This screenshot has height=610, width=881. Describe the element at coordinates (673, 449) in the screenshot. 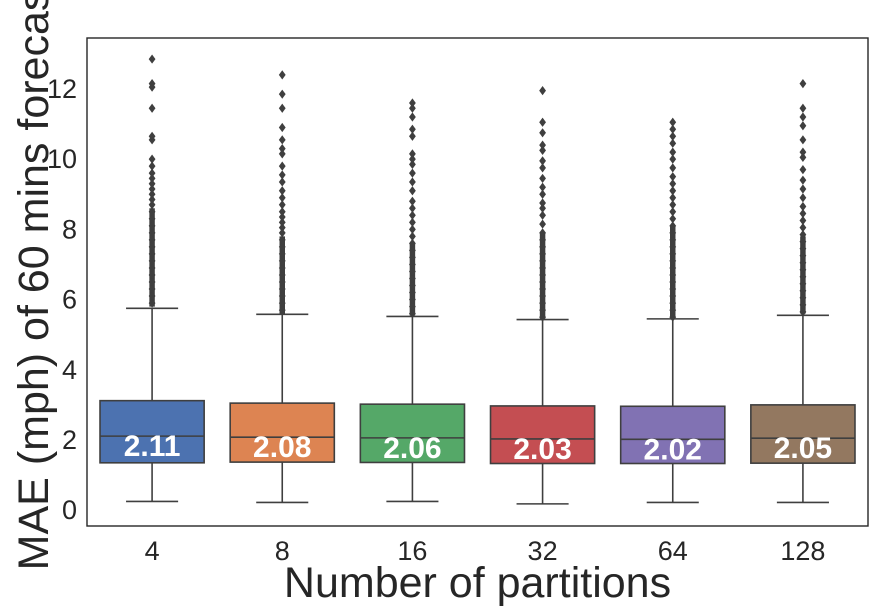

I see `median-value-label: 2.02` at that location.